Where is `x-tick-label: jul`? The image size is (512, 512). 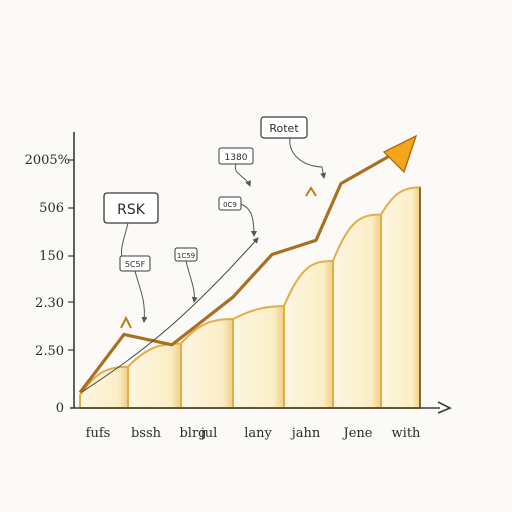 x-tick-label: jul is located at coordinates (208, 433).